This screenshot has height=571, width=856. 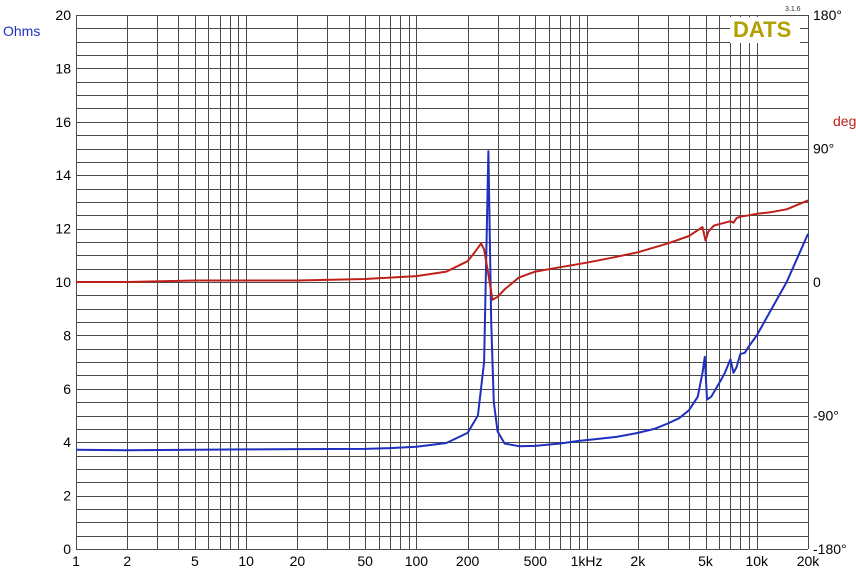 What do you see at coordinates (830, 282) in the screenshot?
I see `y2-tick-labels: 180° 90° 0 -90° -180°` at bounding box center [830, 282].